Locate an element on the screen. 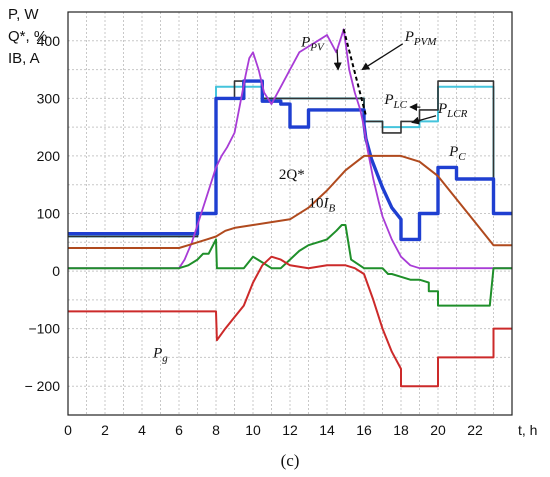 The width and height of the screenshot is (550, 477). annotation-p-lc: PLC is located at coordinates (395, 101).